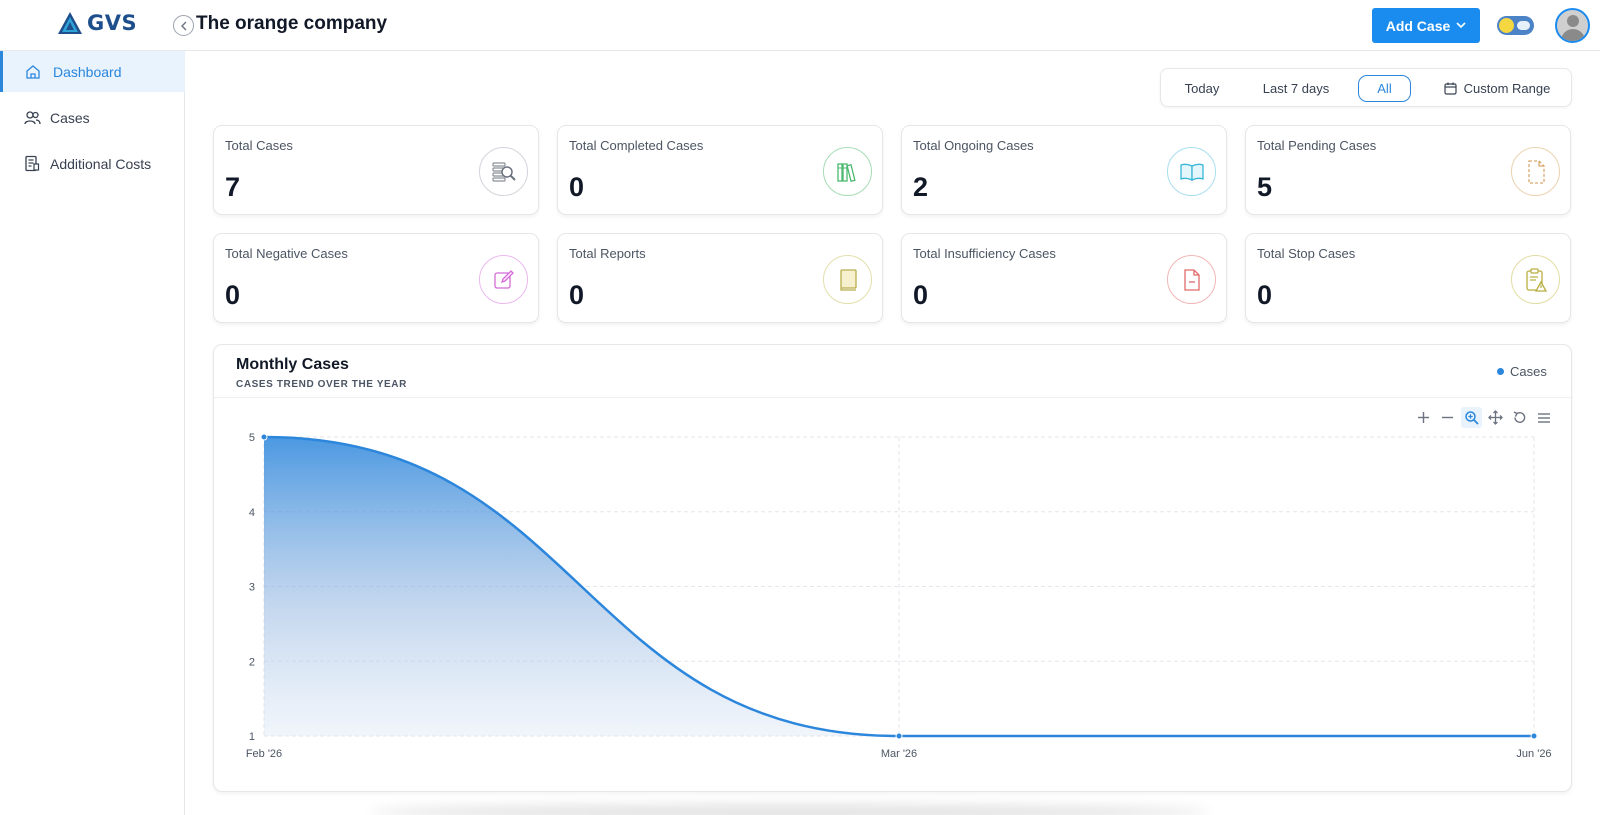 This screenshot has height=815, width=1600. I want to click on sidebar: Dashboard Cases Additional Costs, so click(92, 433).